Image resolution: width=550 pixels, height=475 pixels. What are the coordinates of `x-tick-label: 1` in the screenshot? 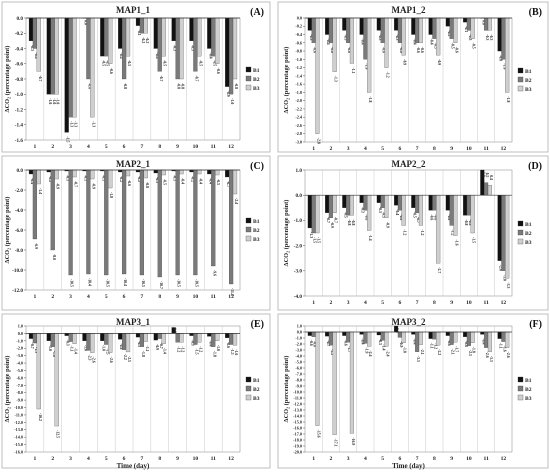 It's located at (313, 303).